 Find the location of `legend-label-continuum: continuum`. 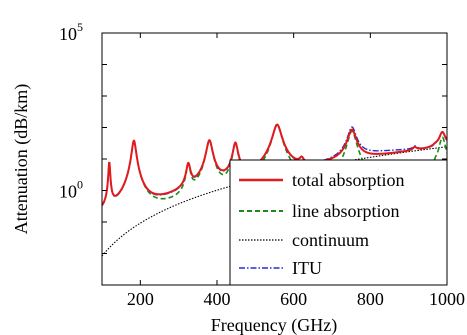

legend-label-continuum: continuum is located at coordinates (330, 240).